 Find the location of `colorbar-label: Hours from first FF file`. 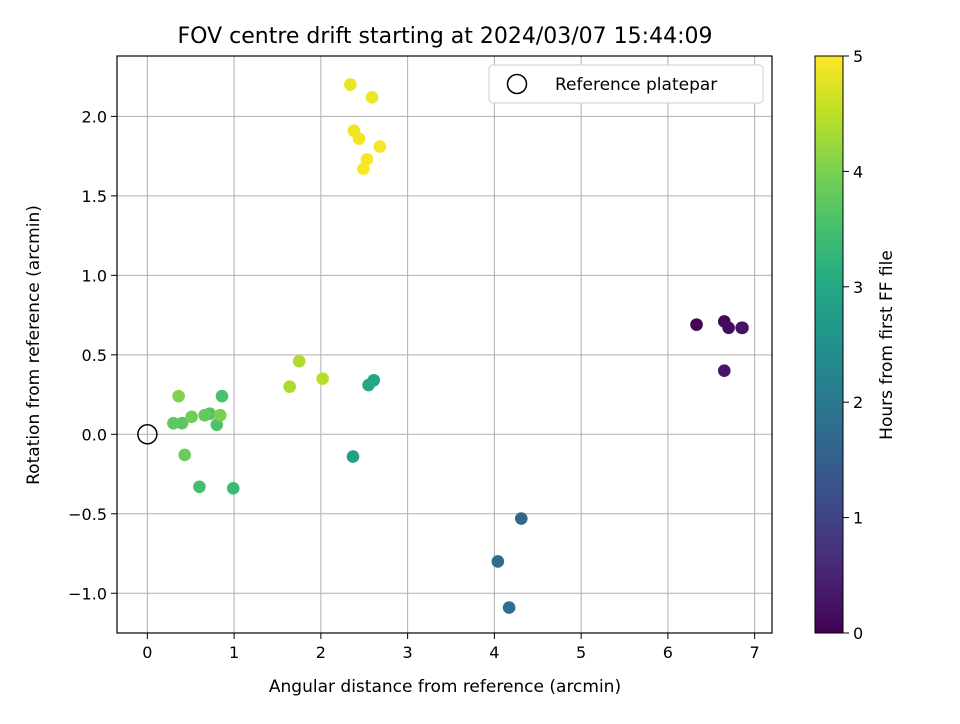

colorbar-label: Hours from first FF file is located at coordinates (887, 345).